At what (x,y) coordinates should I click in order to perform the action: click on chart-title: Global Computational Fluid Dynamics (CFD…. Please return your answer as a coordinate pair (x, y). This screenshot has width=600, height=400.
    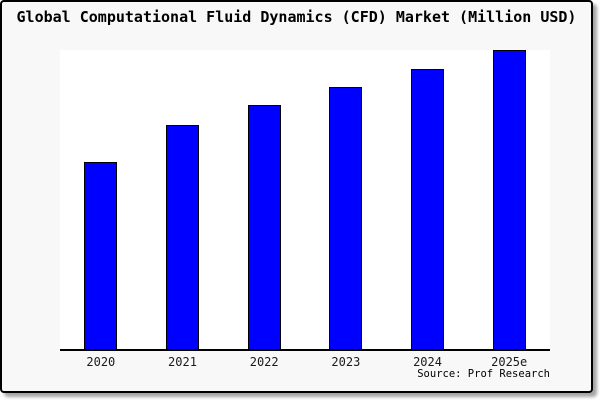
    Looking at the image, I should click on (296, 17).